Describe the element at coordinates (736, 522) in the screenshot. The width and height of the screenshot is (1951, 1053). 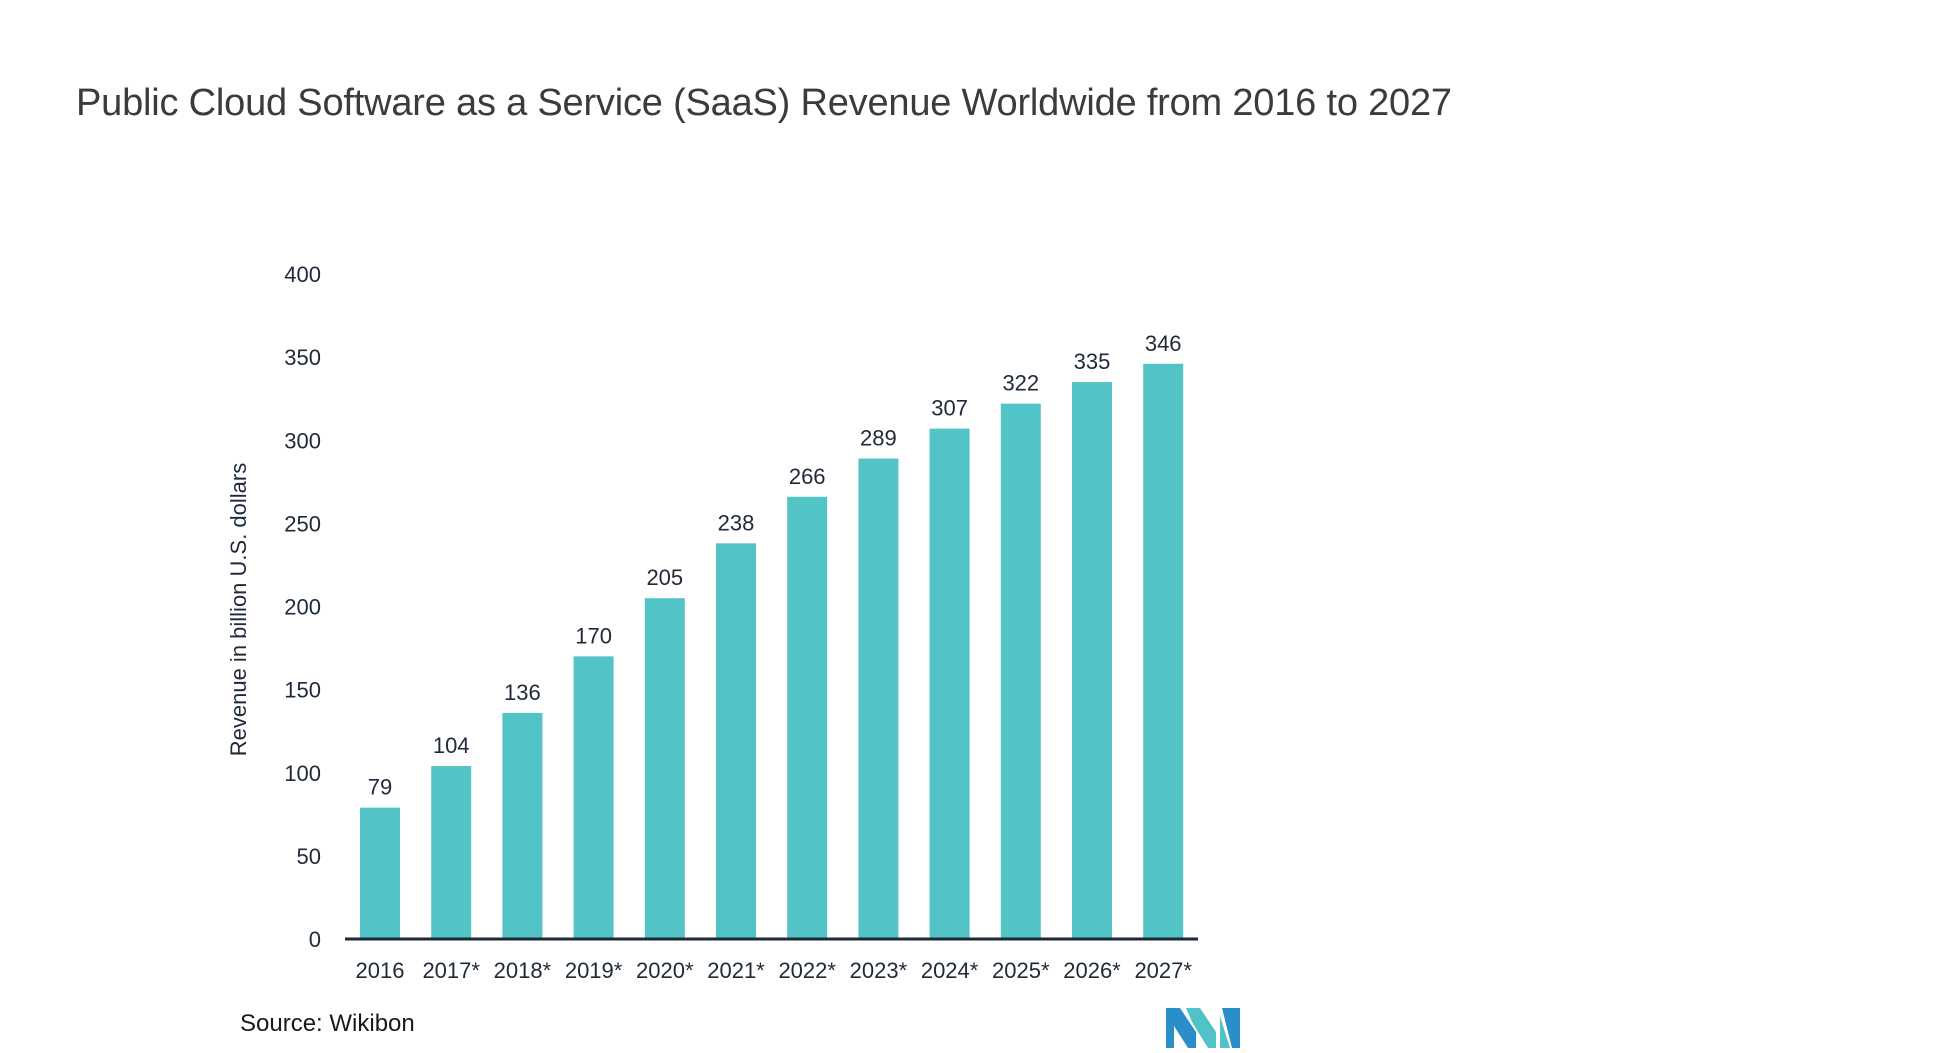
I see `bar-value-label: 238` at that location.